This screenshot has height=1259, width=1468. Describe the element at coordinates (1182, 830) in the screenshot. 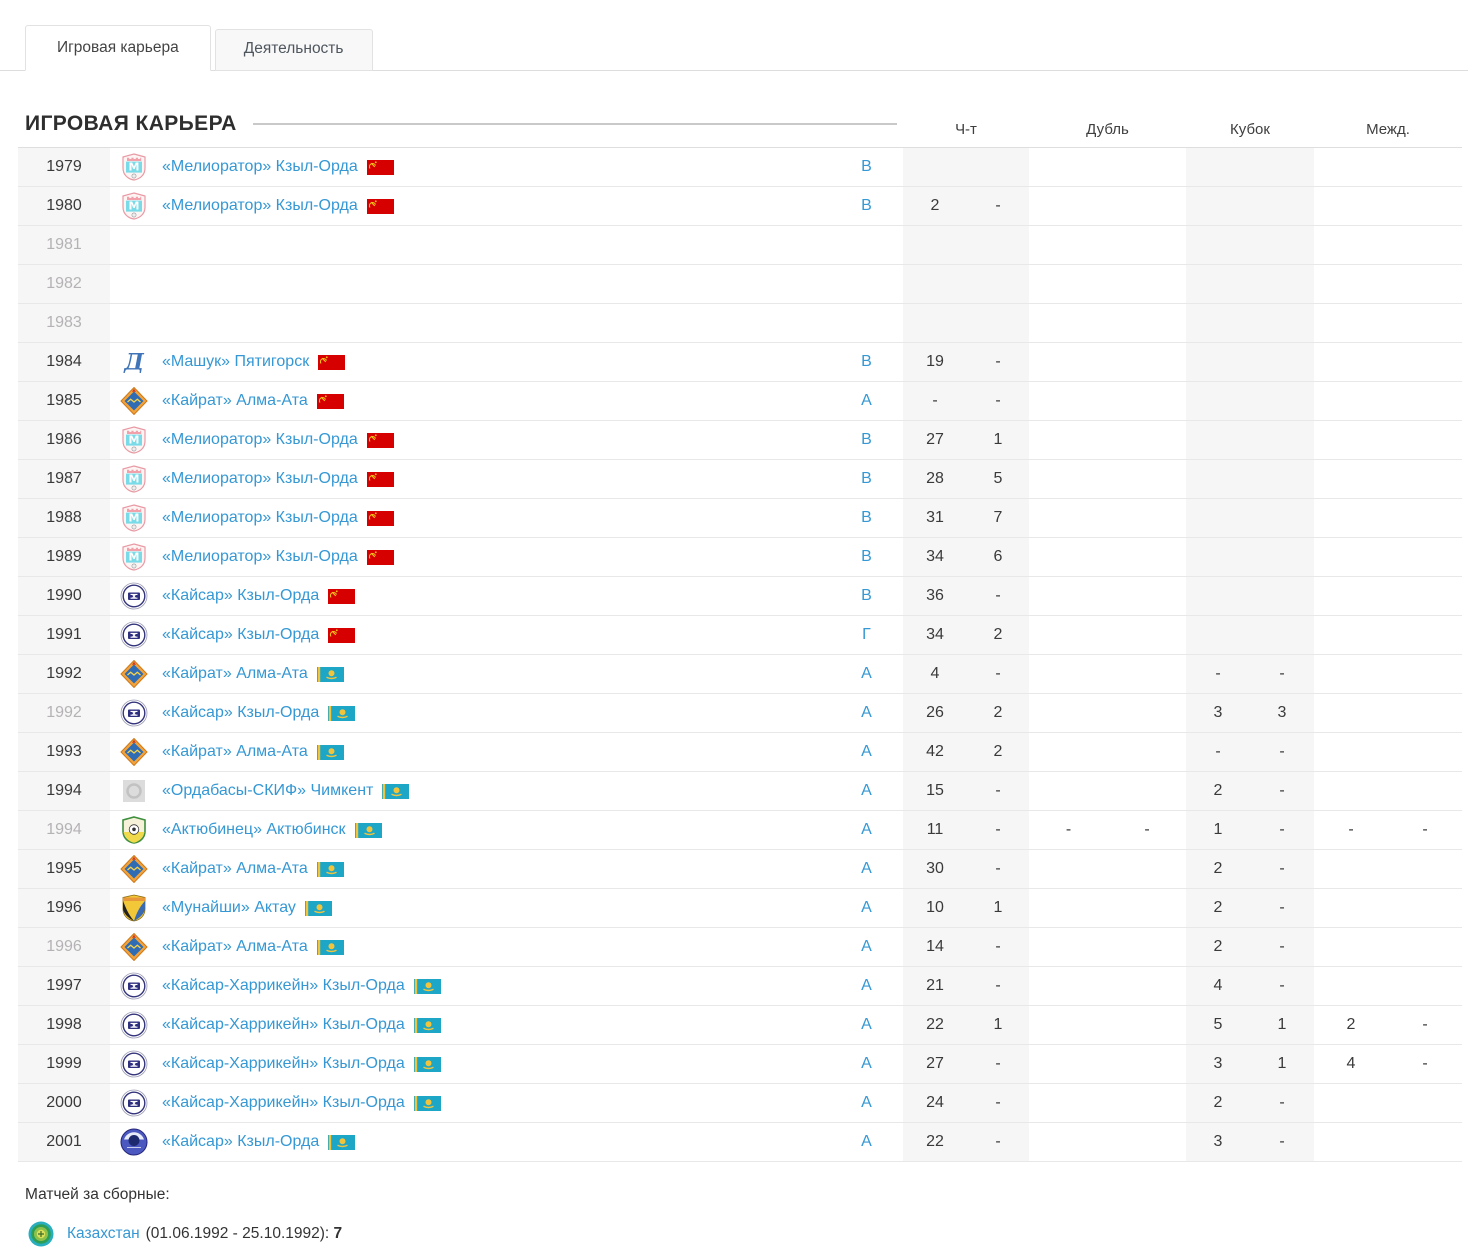

I see `stats-cells: 11- - -1- - -` at that location.